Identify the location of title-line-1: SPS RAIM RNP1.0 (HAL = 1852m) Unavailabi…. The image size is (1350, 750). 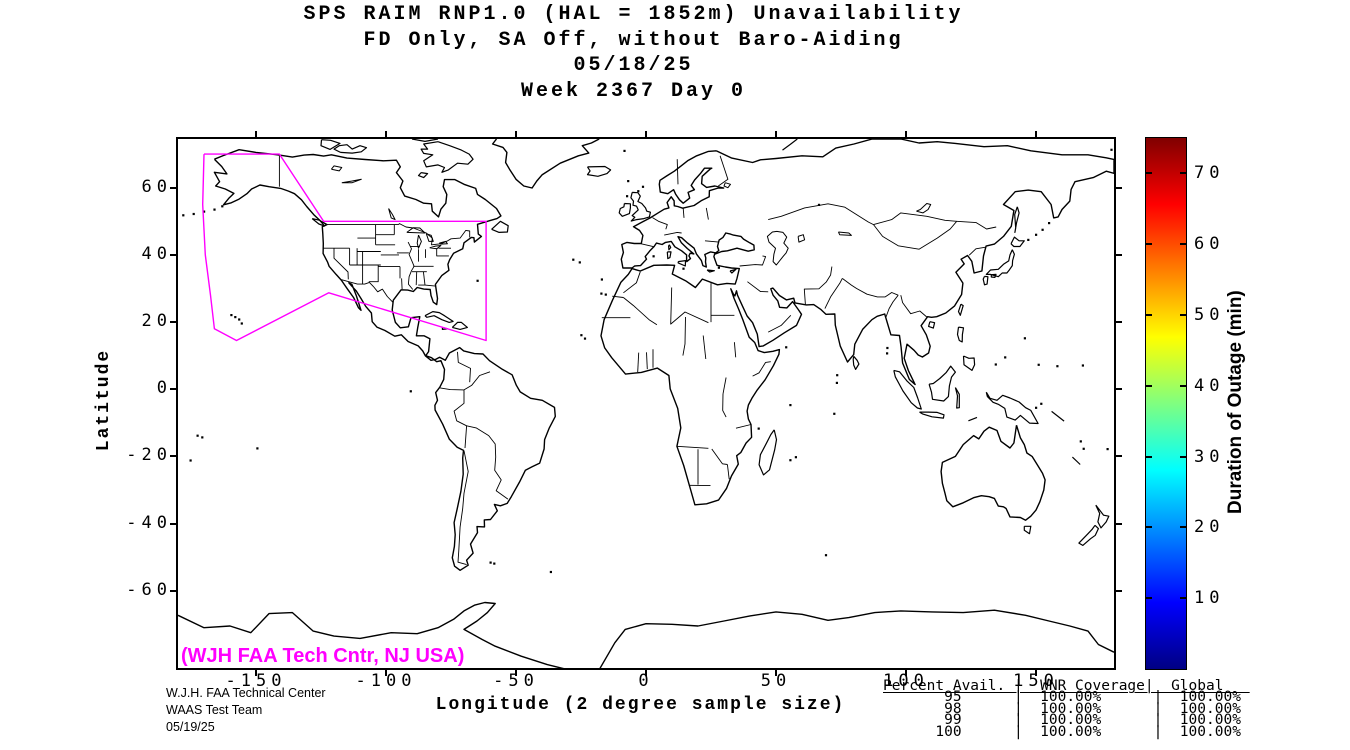
(633, 14).